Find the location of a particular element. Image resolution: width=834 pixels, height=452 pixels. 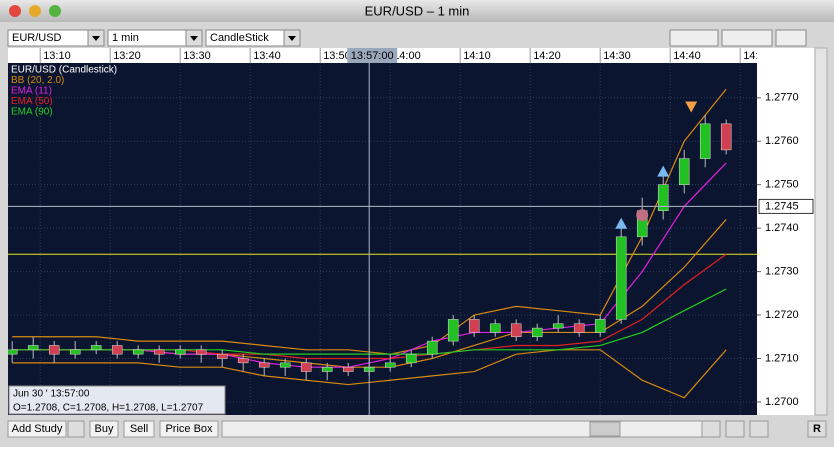

button-label: Buy is located at coordinates (104, 429).